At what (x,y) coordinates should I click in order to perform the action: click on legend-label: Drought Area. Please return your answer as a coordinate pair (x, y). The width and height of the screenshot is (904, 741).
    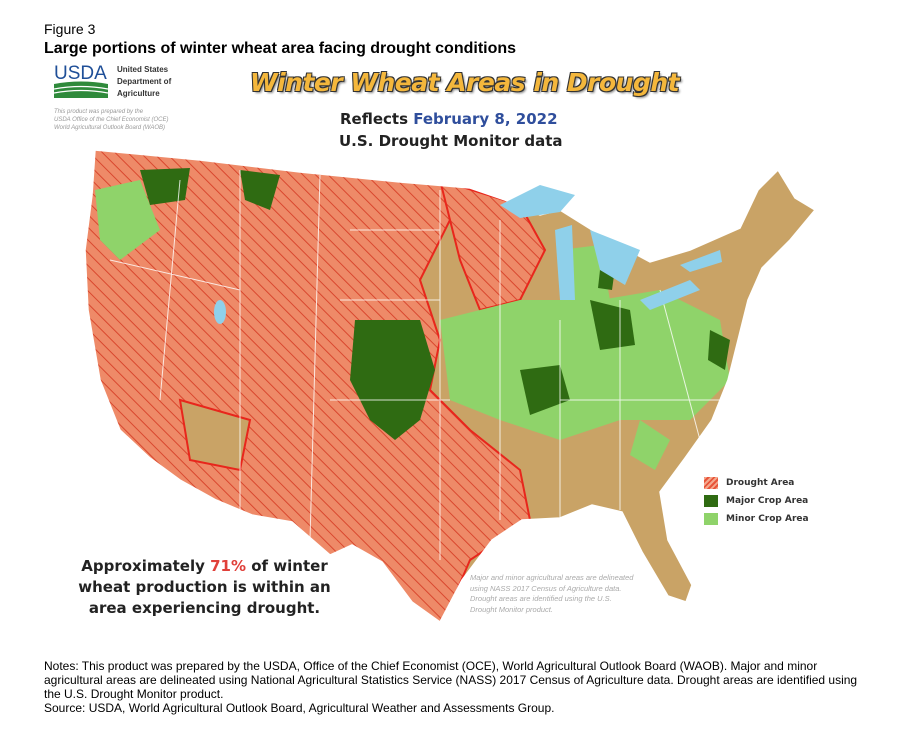
    Looking at the image, I should click on (760, 483).